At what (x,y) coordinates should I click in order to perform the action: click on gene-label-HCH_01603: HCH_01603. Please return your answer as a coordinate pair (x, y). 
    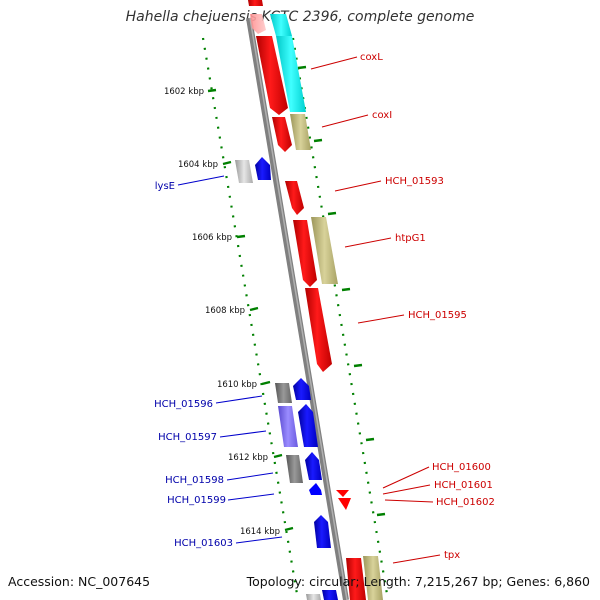
    Looking at the image, I should click on (203, 543).